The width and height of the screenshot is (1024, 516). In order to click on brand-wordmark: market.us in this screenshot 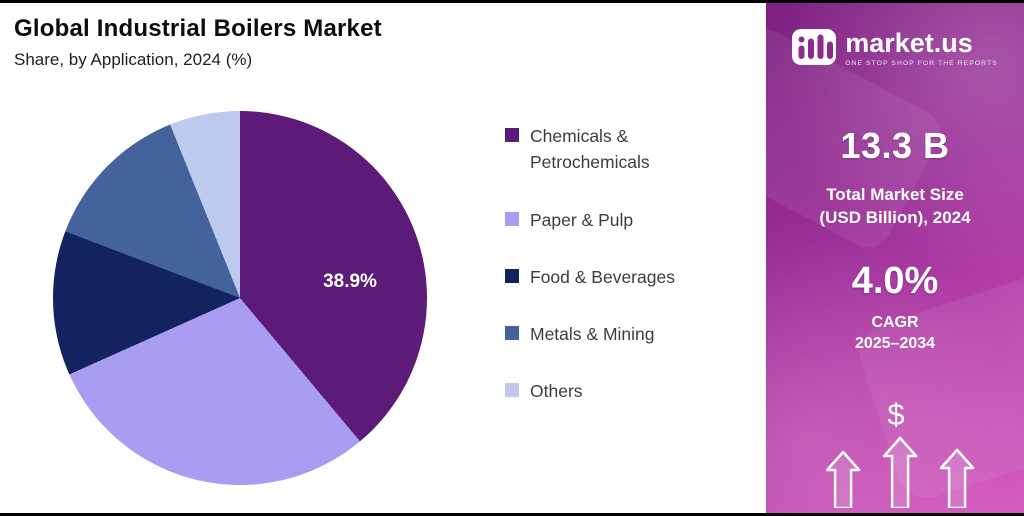, I will do `click(909, 43)`.